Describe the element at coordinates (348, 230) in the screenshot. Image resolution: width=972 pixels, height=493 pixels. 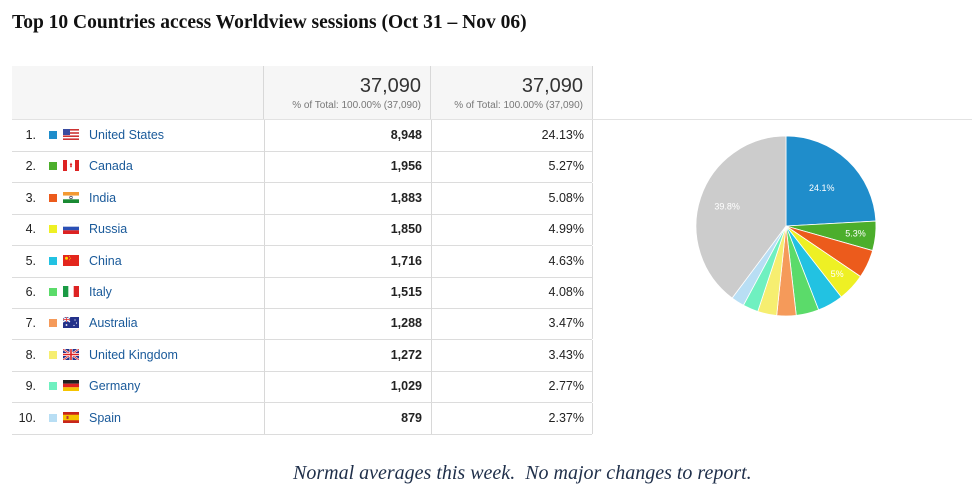
I see `sessions-cell: 1,850` at that location.